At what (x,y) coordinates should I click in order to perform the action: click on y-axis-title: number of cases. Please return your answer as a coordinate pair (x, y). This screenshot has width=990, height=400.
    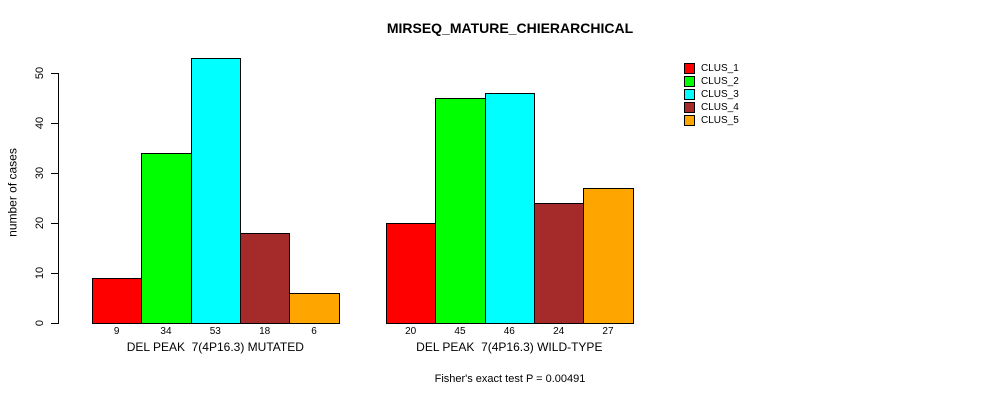
    Looking at the image, I should click on (12, 192).